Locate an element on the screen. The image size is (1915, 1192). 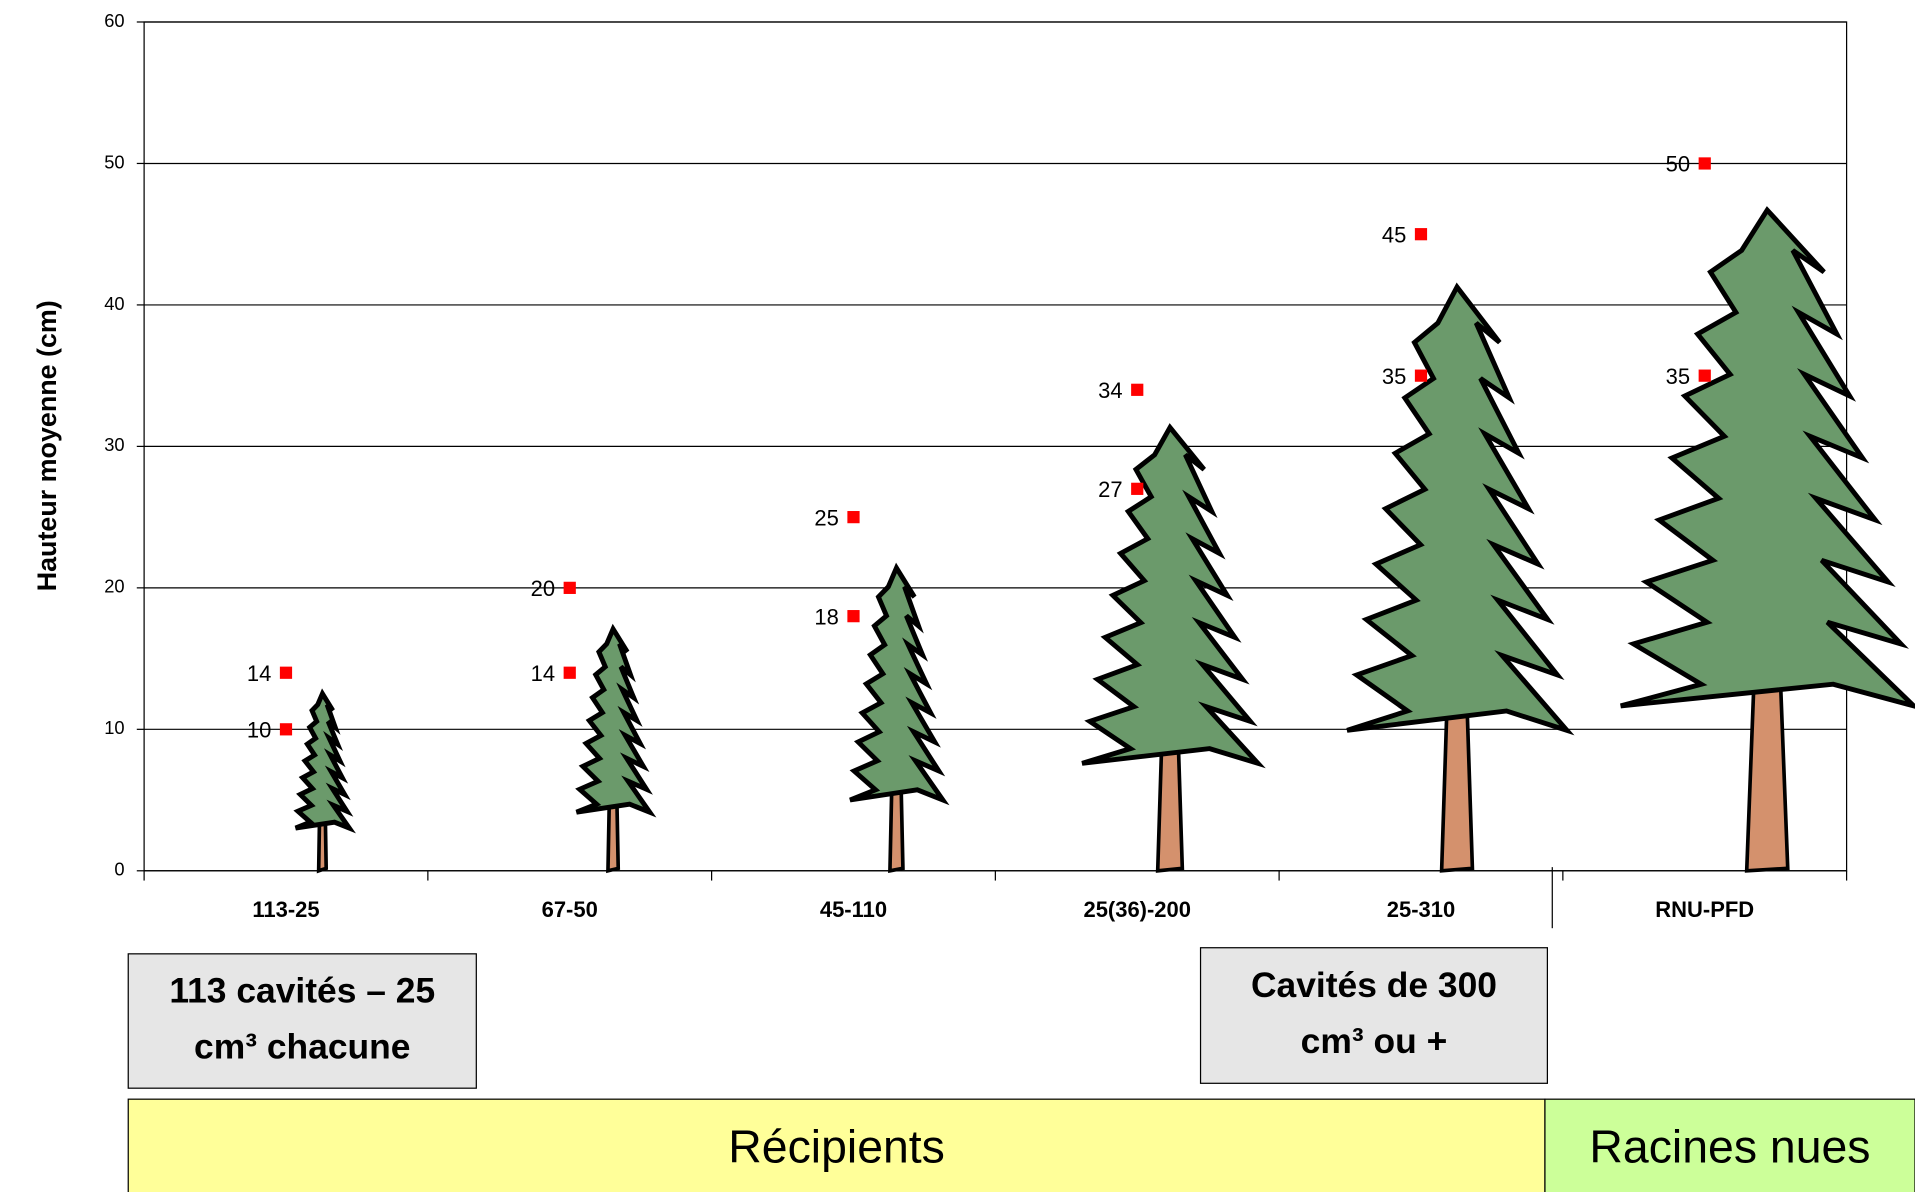
y-axis-label: Hauteur moyenne (cm) is located at coordinates (47, 445).